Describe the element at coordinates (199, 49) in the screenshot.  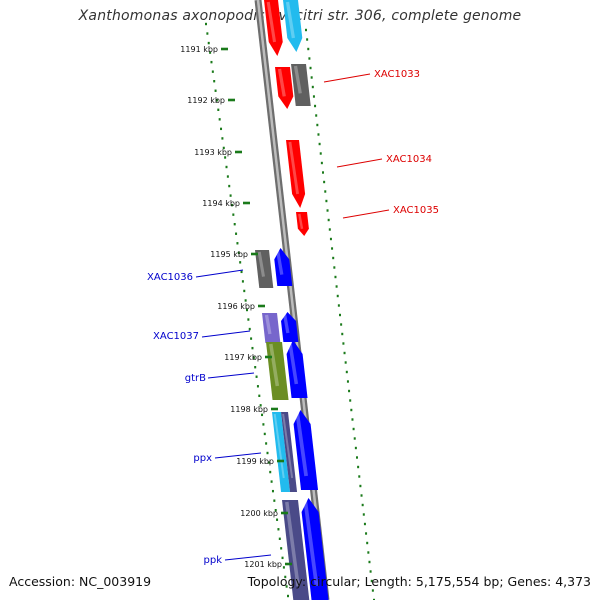
I see `kbp-label: 1191 kbp` at that location.